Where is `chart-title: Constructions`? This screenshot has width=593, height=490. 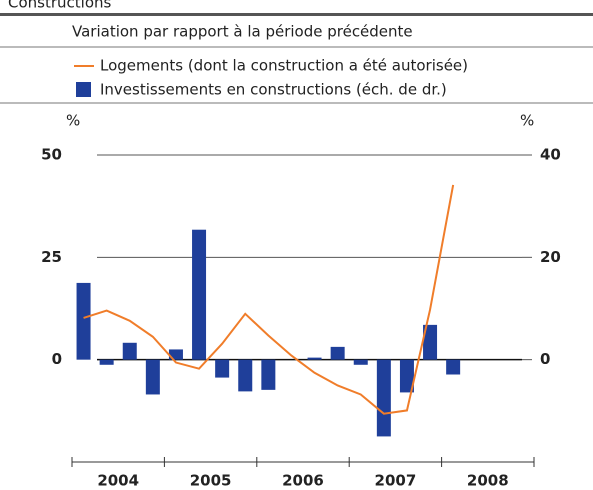 chart-title: Constructions is located at coordinates (60, 6).